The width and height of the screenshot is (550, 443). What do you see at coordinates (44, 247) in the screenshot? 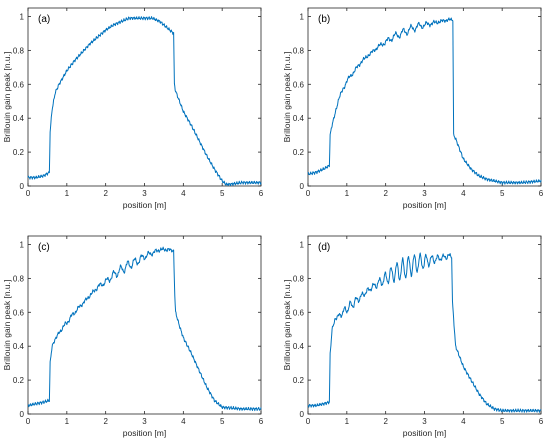
I see `panel-label: (c)` at bounding box center [44, 247].